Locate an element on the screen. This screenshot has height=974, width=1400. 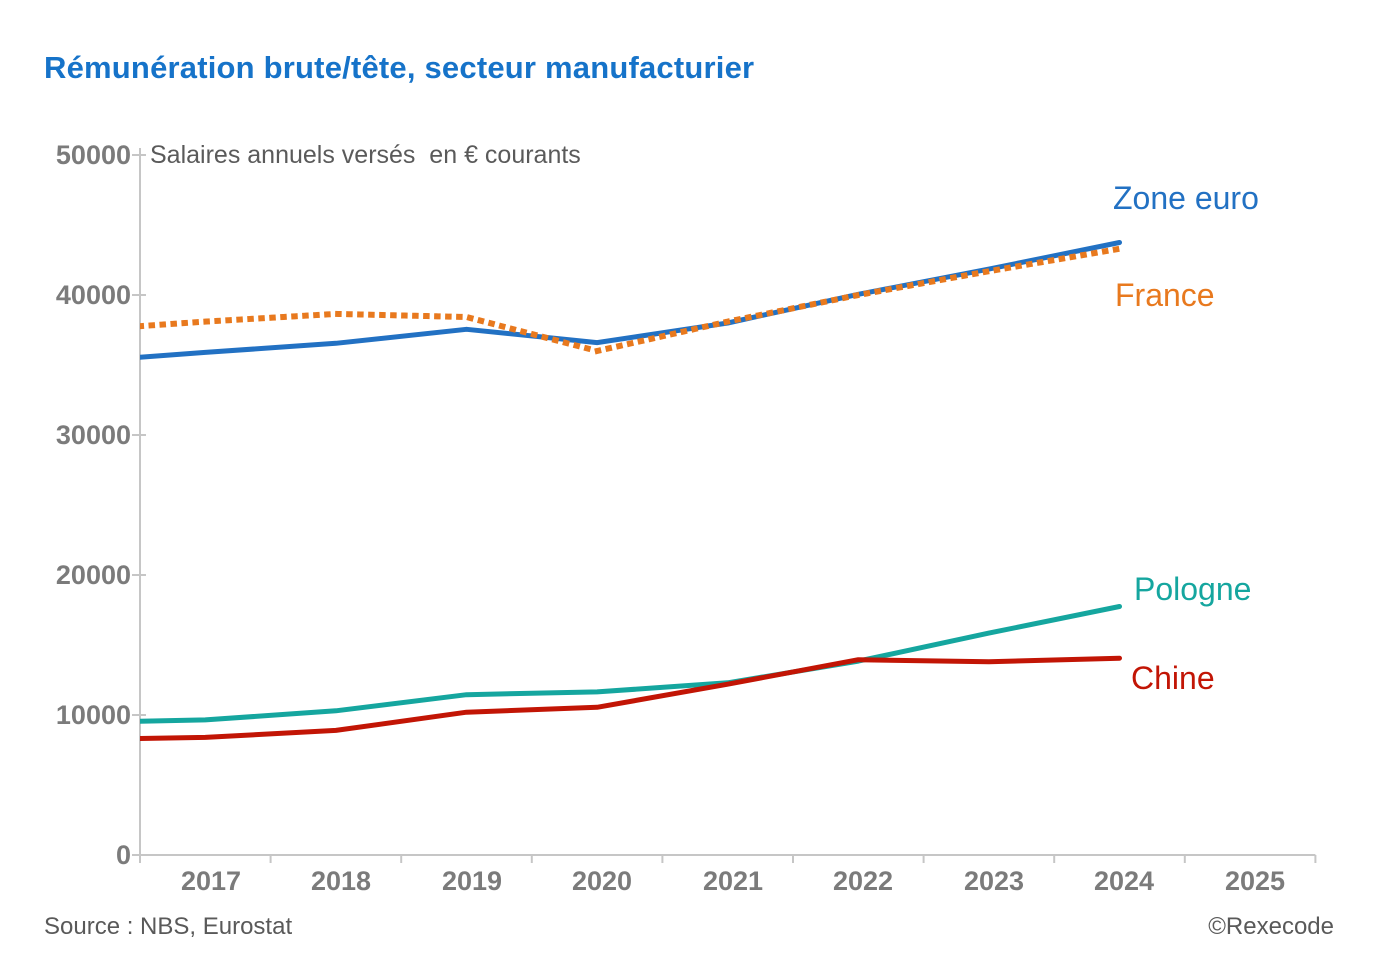
y-tick-label: 20000 is located at coordinates (93, 575).